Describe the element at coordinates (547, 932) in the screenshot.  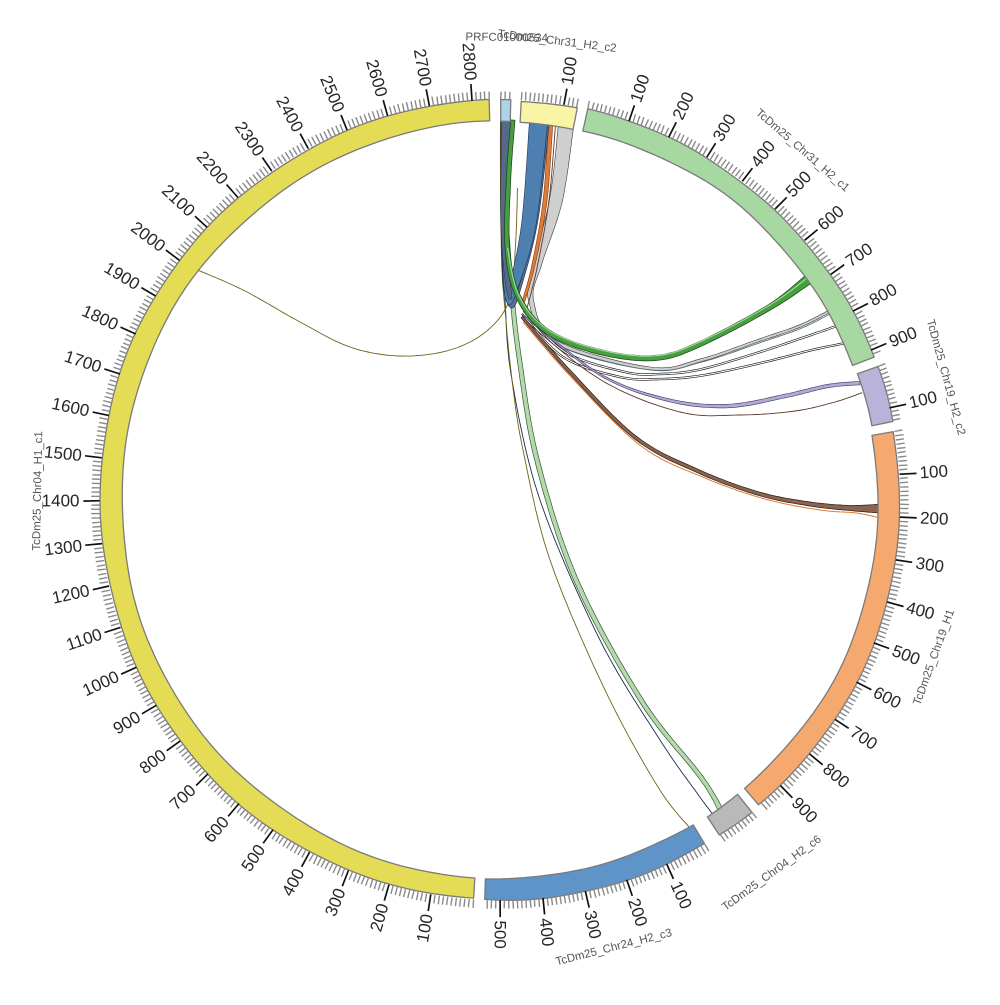
I see `svg-text: 400` at that location.